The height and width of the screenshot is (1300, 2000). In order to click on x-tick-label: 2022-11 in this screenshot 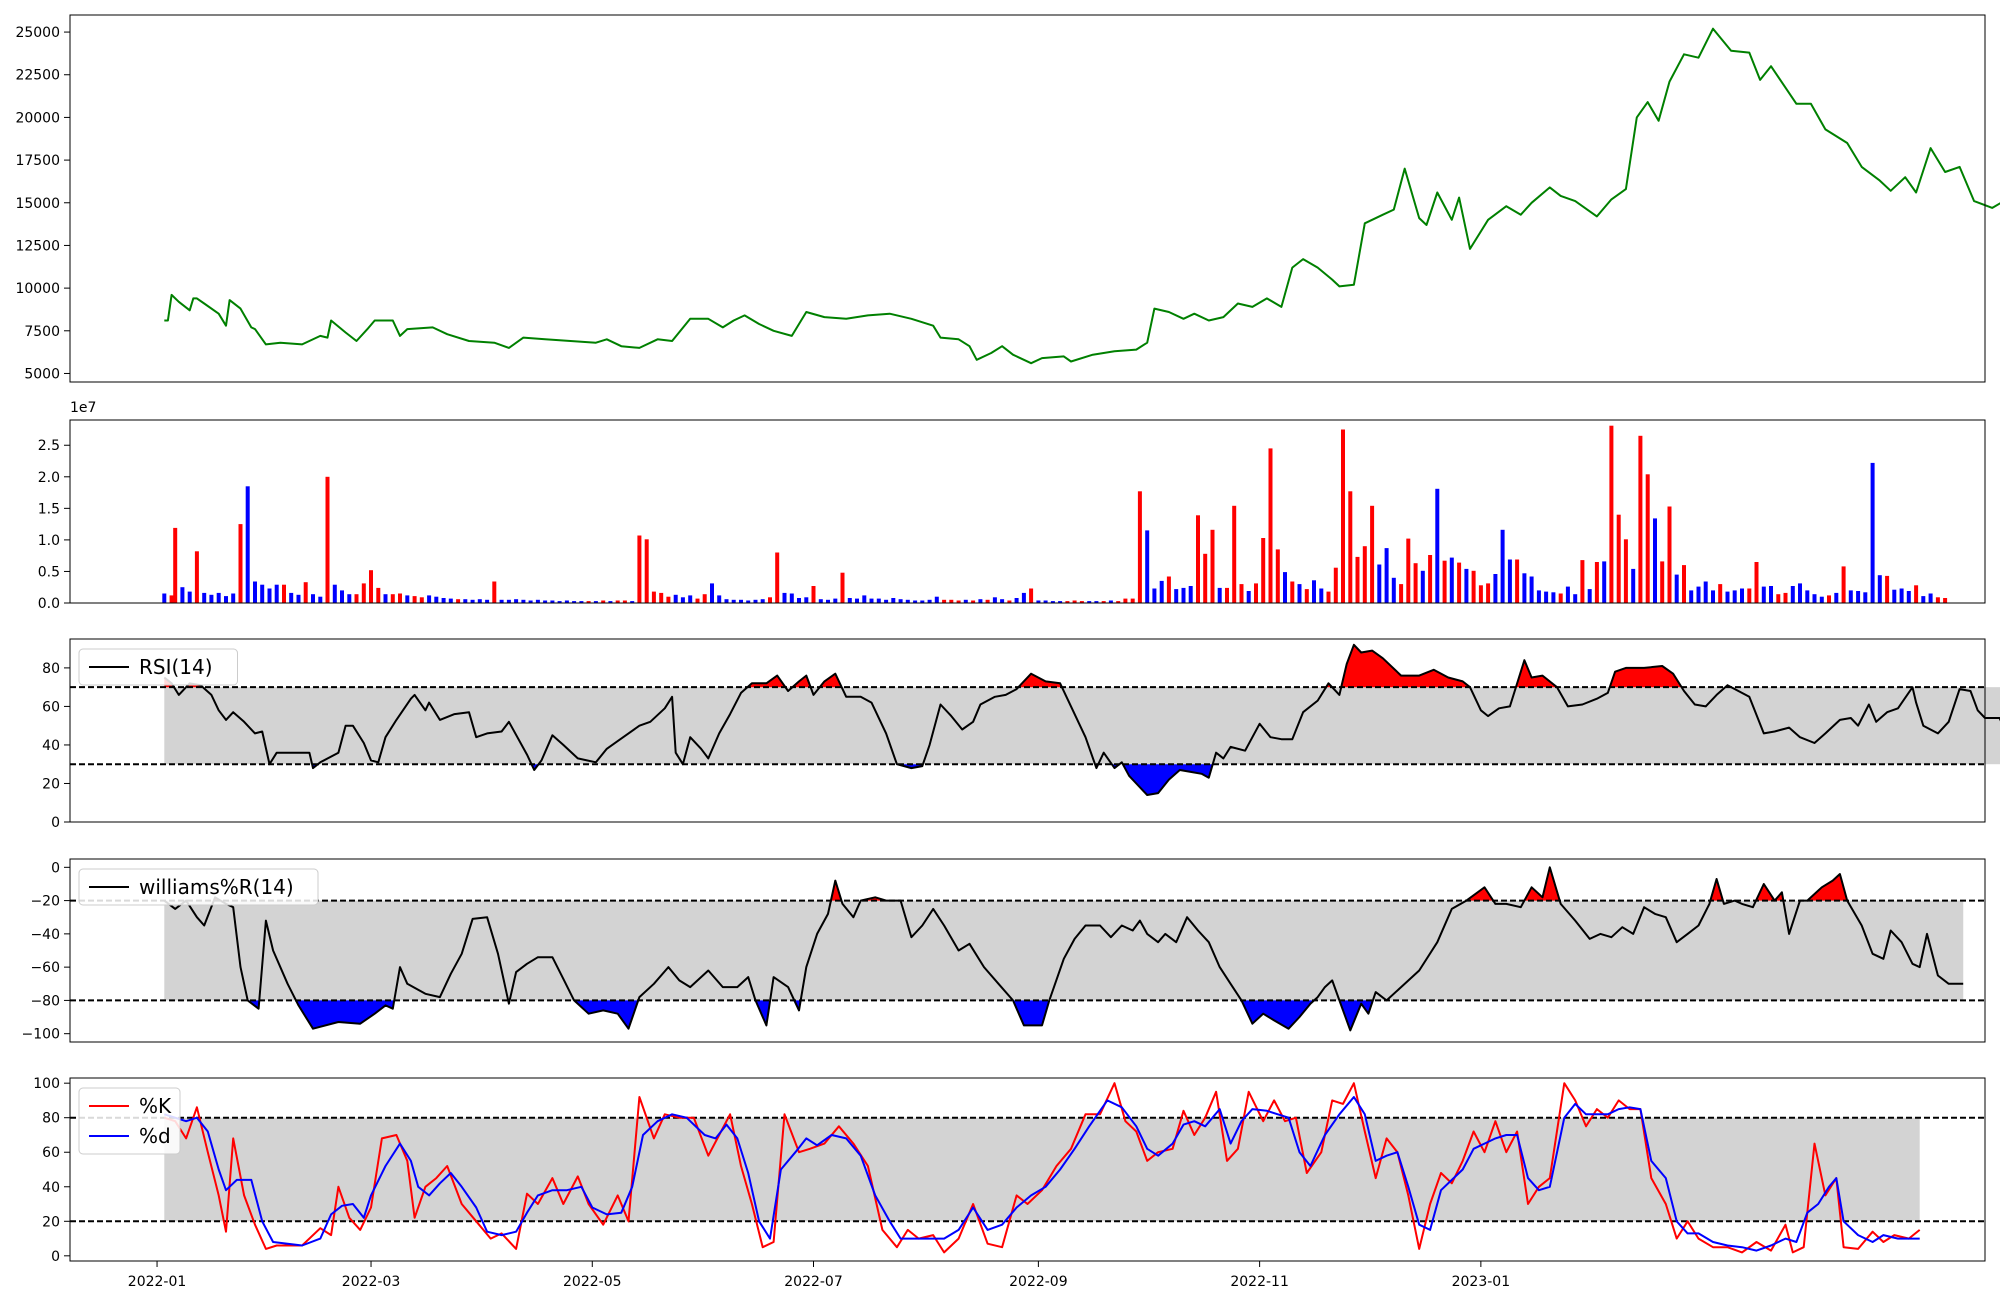, I will do `click(1259, 1282)`.